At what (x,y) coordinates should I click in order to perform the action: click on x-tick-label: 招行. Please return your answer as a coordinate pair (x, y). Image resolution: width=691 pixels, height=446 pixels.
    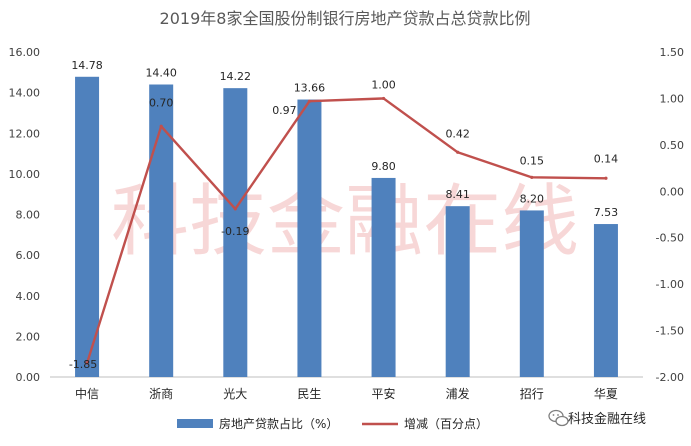
    Looking at the image, I should click on (532, 394).